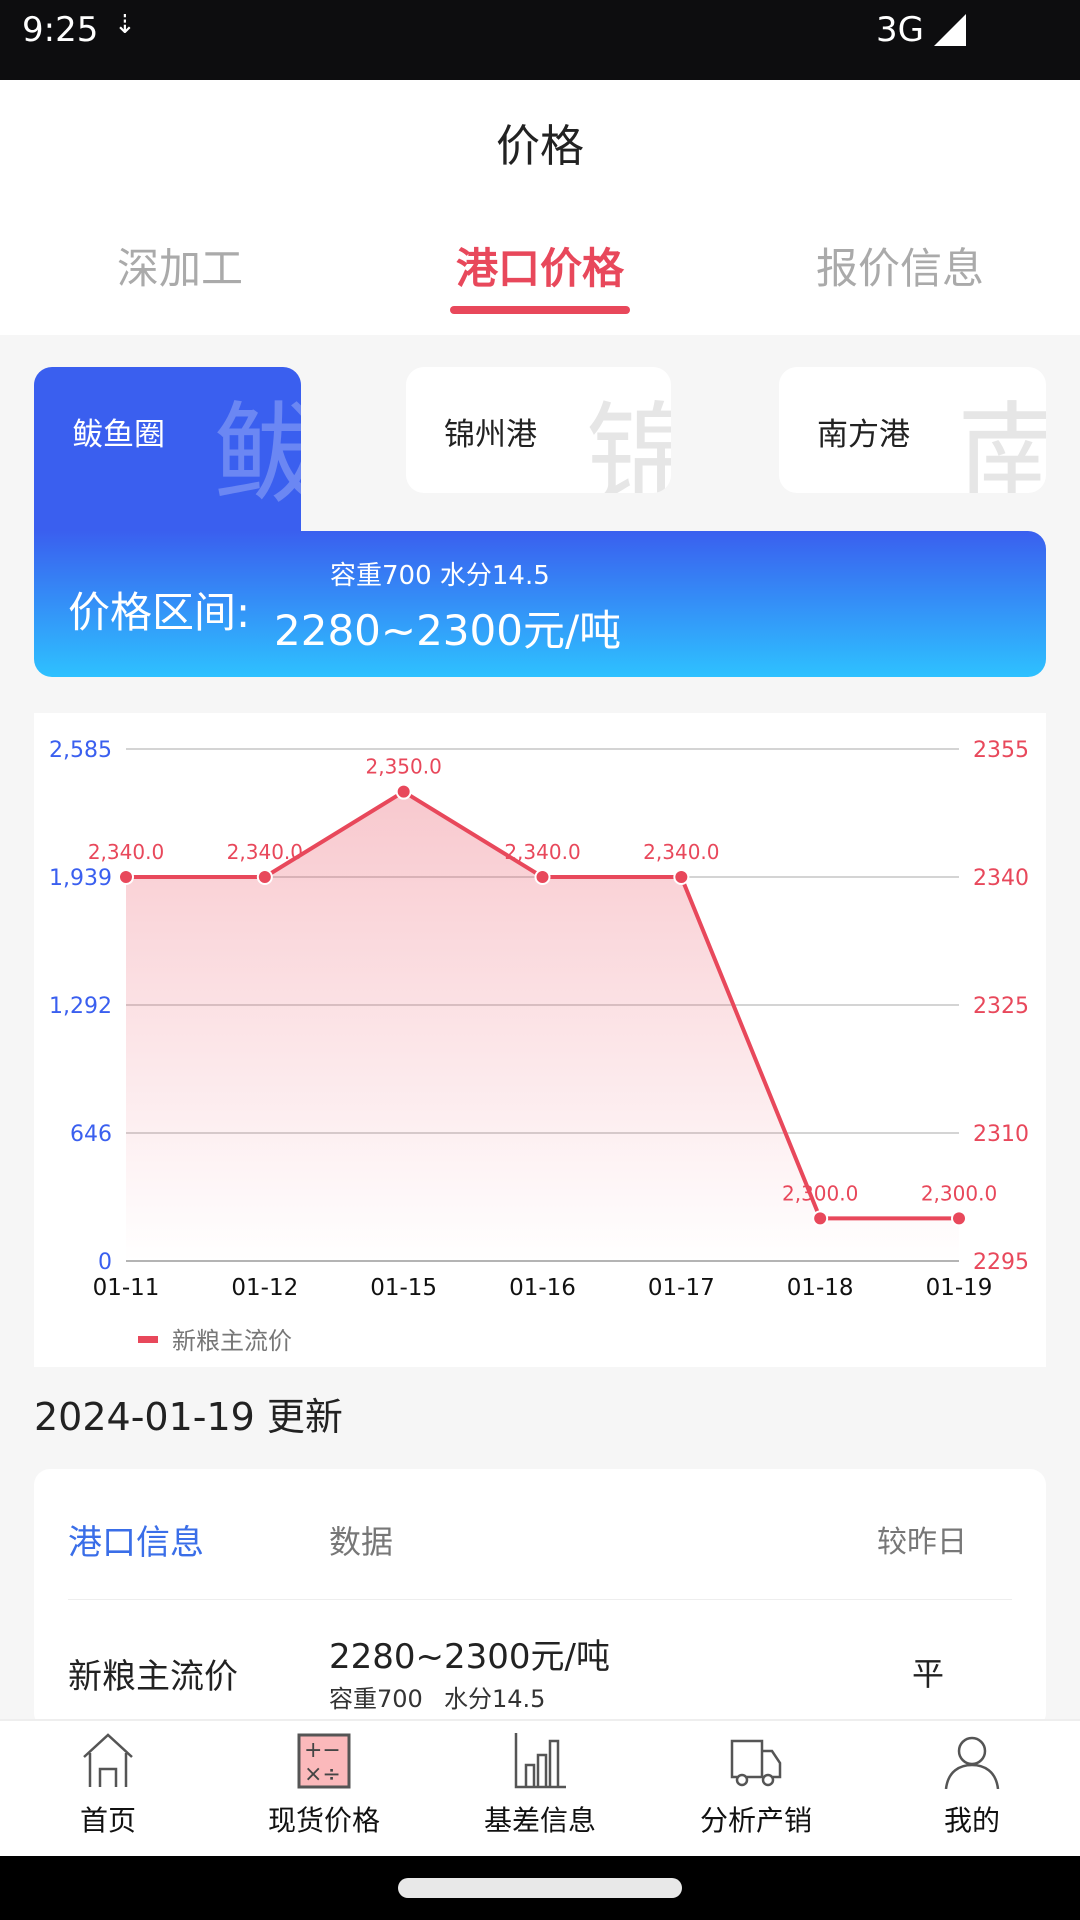  What do you see at coordinates (403, 767) in the screenshot?
I see `data-label: 2,350.0` at bounding box center [403, 767].